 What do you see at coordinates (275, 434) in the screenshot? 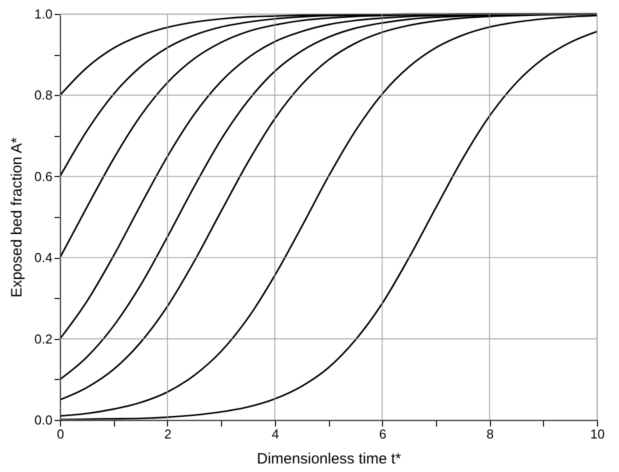
I see `x-tick-label: 4` at bounding box center [275, 434].